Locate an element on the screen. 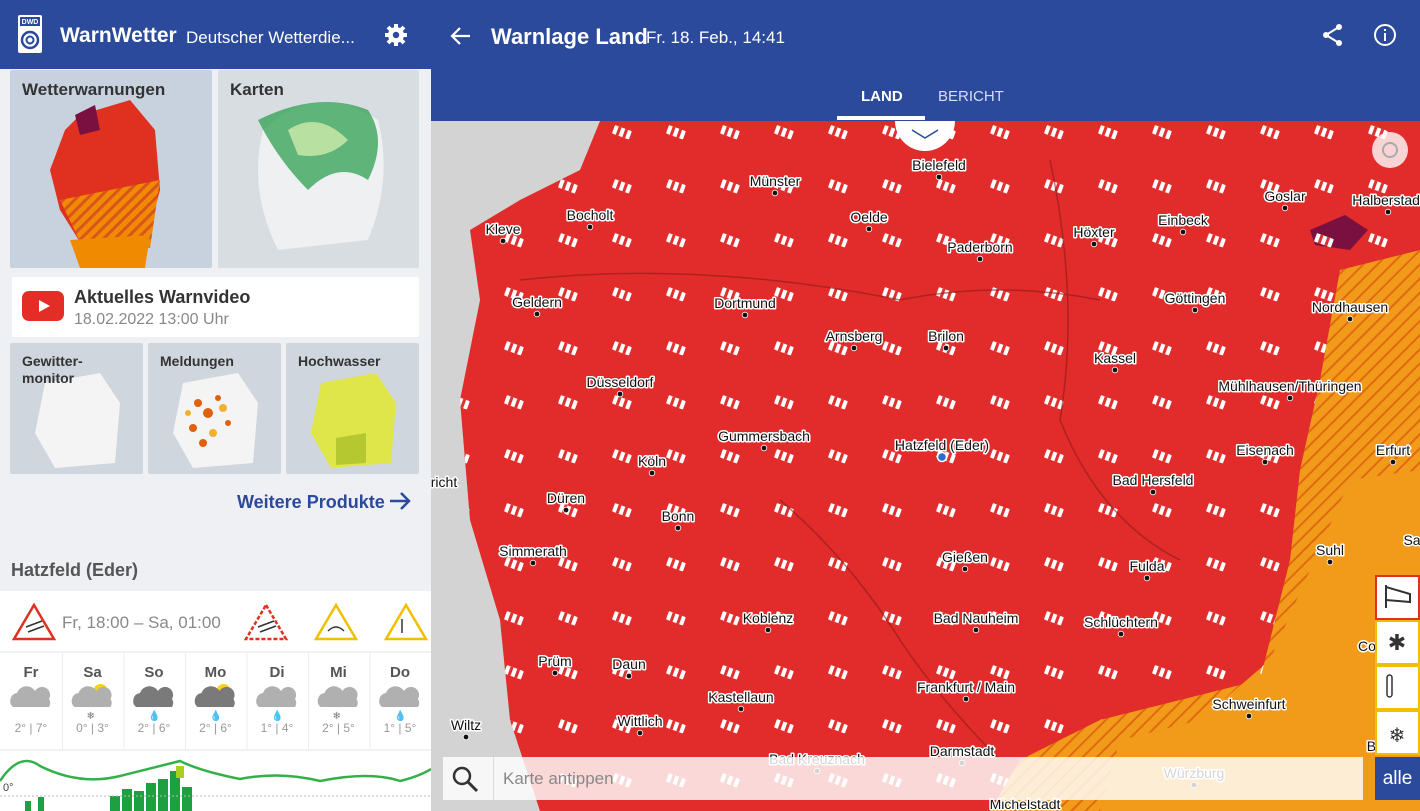 This screenshot has height=811, width=1420. settings-button is located at coordinates (396, 35).